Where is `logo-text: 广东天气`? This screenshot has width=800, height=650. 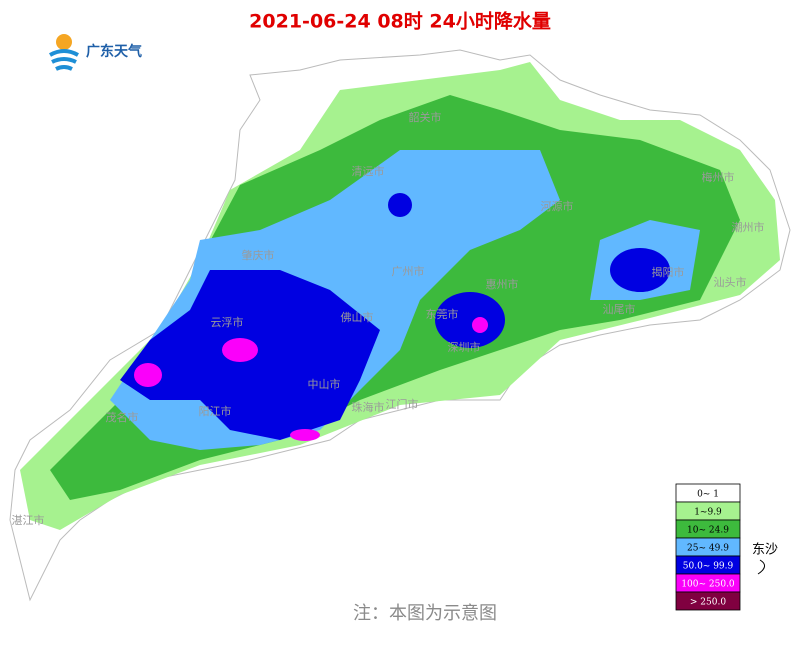
logo-text: 广东天气 is located at coordinates (114, 51).